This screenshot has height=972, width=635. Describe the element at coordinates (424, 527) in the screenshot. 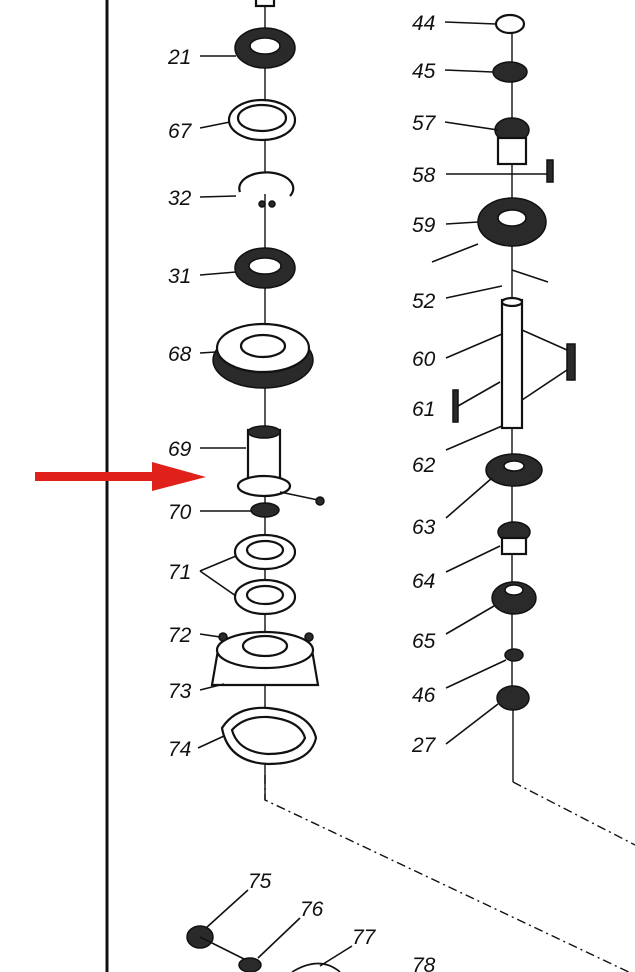

I see `callout-63: 63` at that location.